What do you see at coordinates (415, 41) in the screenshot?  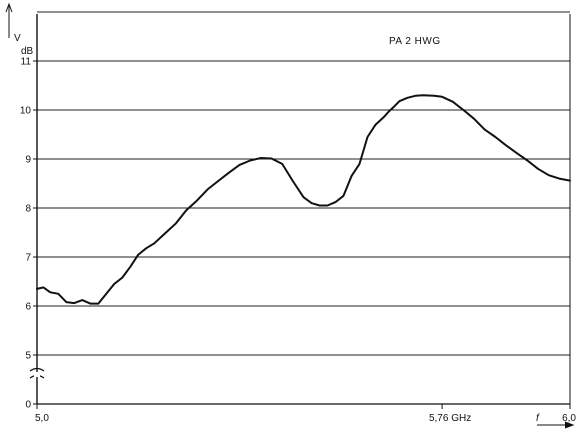 I see `chart-annotation: PA 2 HWG` at bounding box center [415, 41].